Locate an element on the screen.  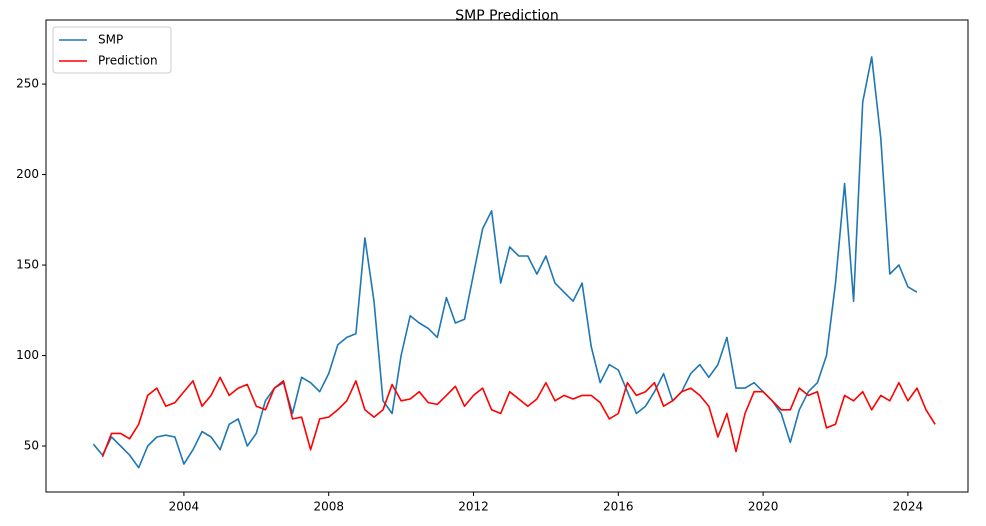
legend-label: SMP is located at coordinates (110, 40).